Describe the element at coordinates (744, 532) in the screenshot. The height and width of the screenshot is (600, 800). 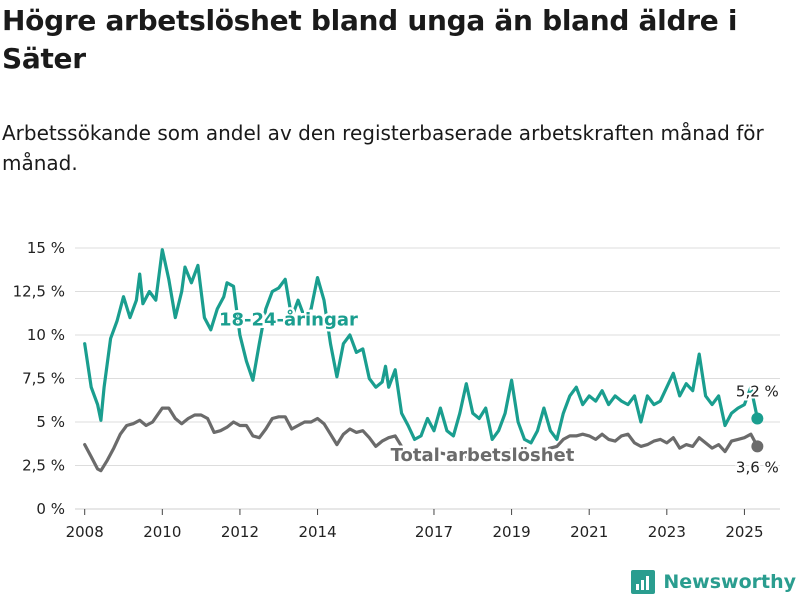
I see `x-tick-label: 2025` at that location.